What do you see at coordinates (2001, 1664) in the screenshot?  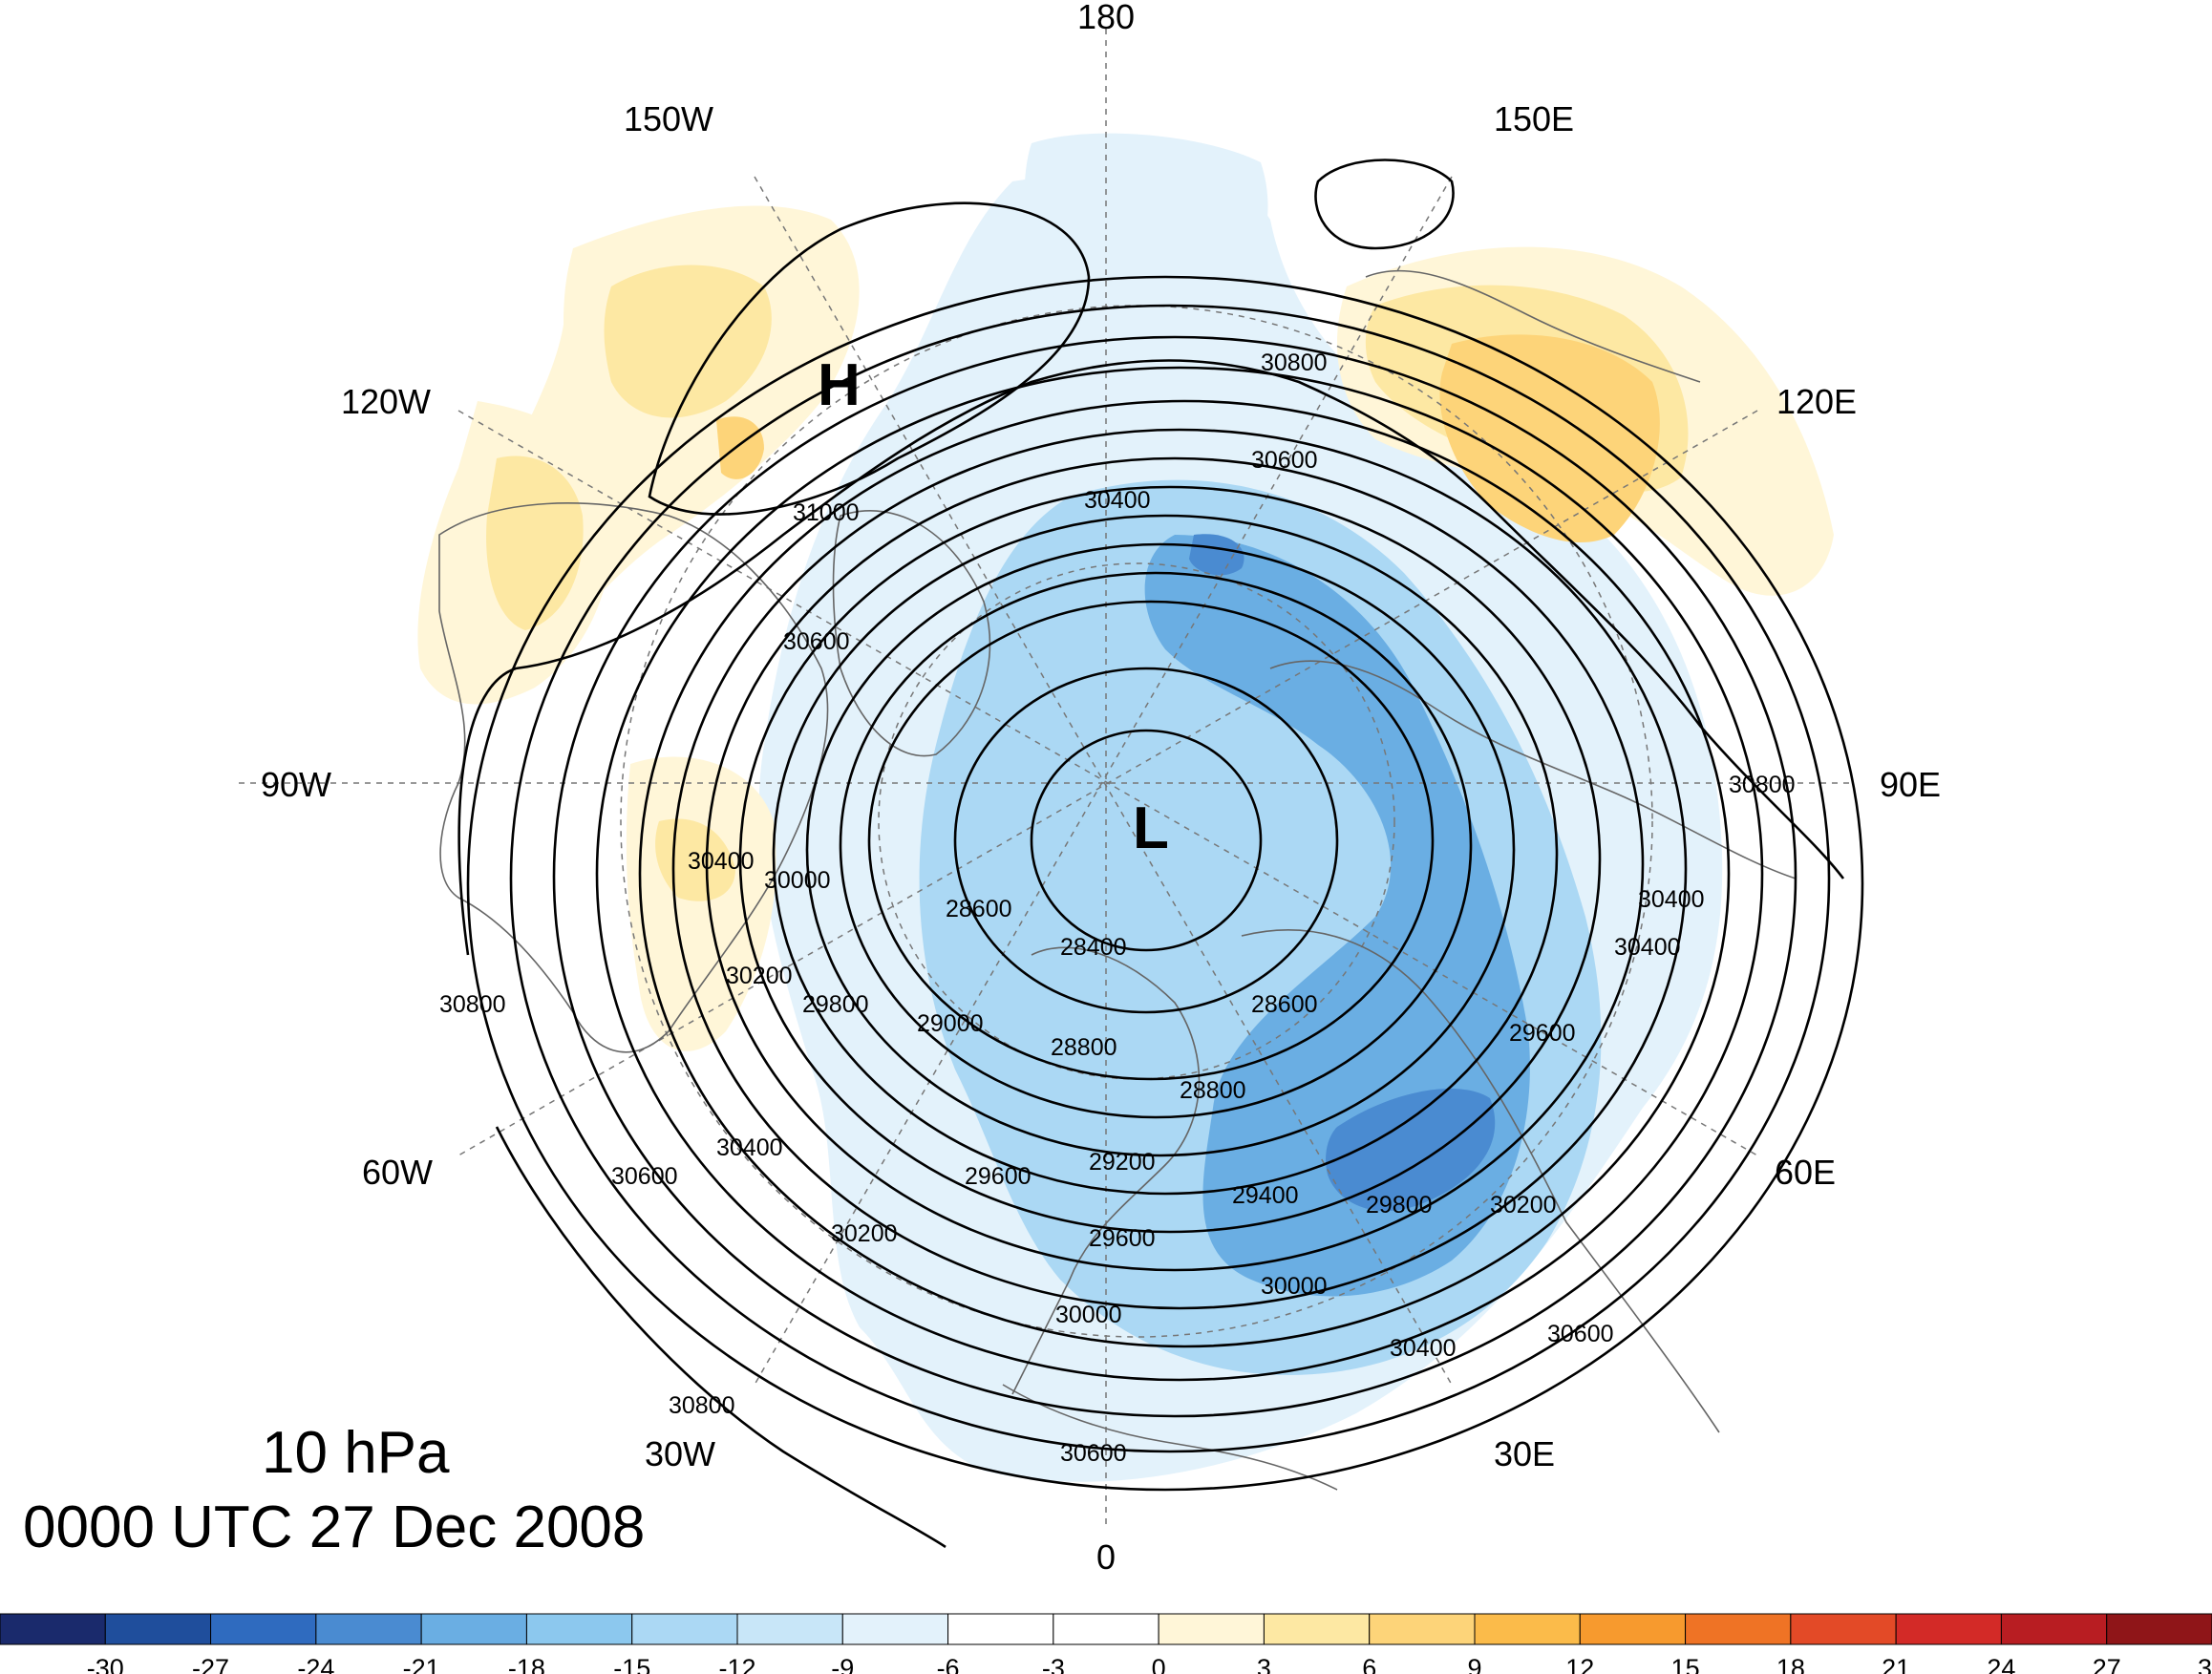 I see `colorbar-tick-label: 24` at bounding box center [2001, 1664].